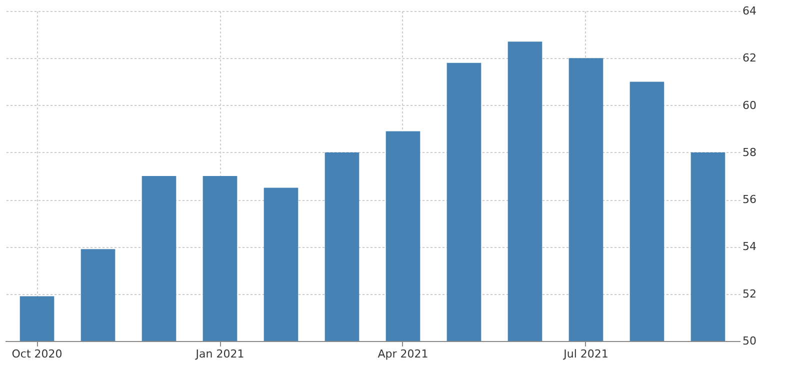  What do you see at coordinates (749, 152) in the screenshot?
I see `y-tick-label: 58` at bounding box center [749, 152].